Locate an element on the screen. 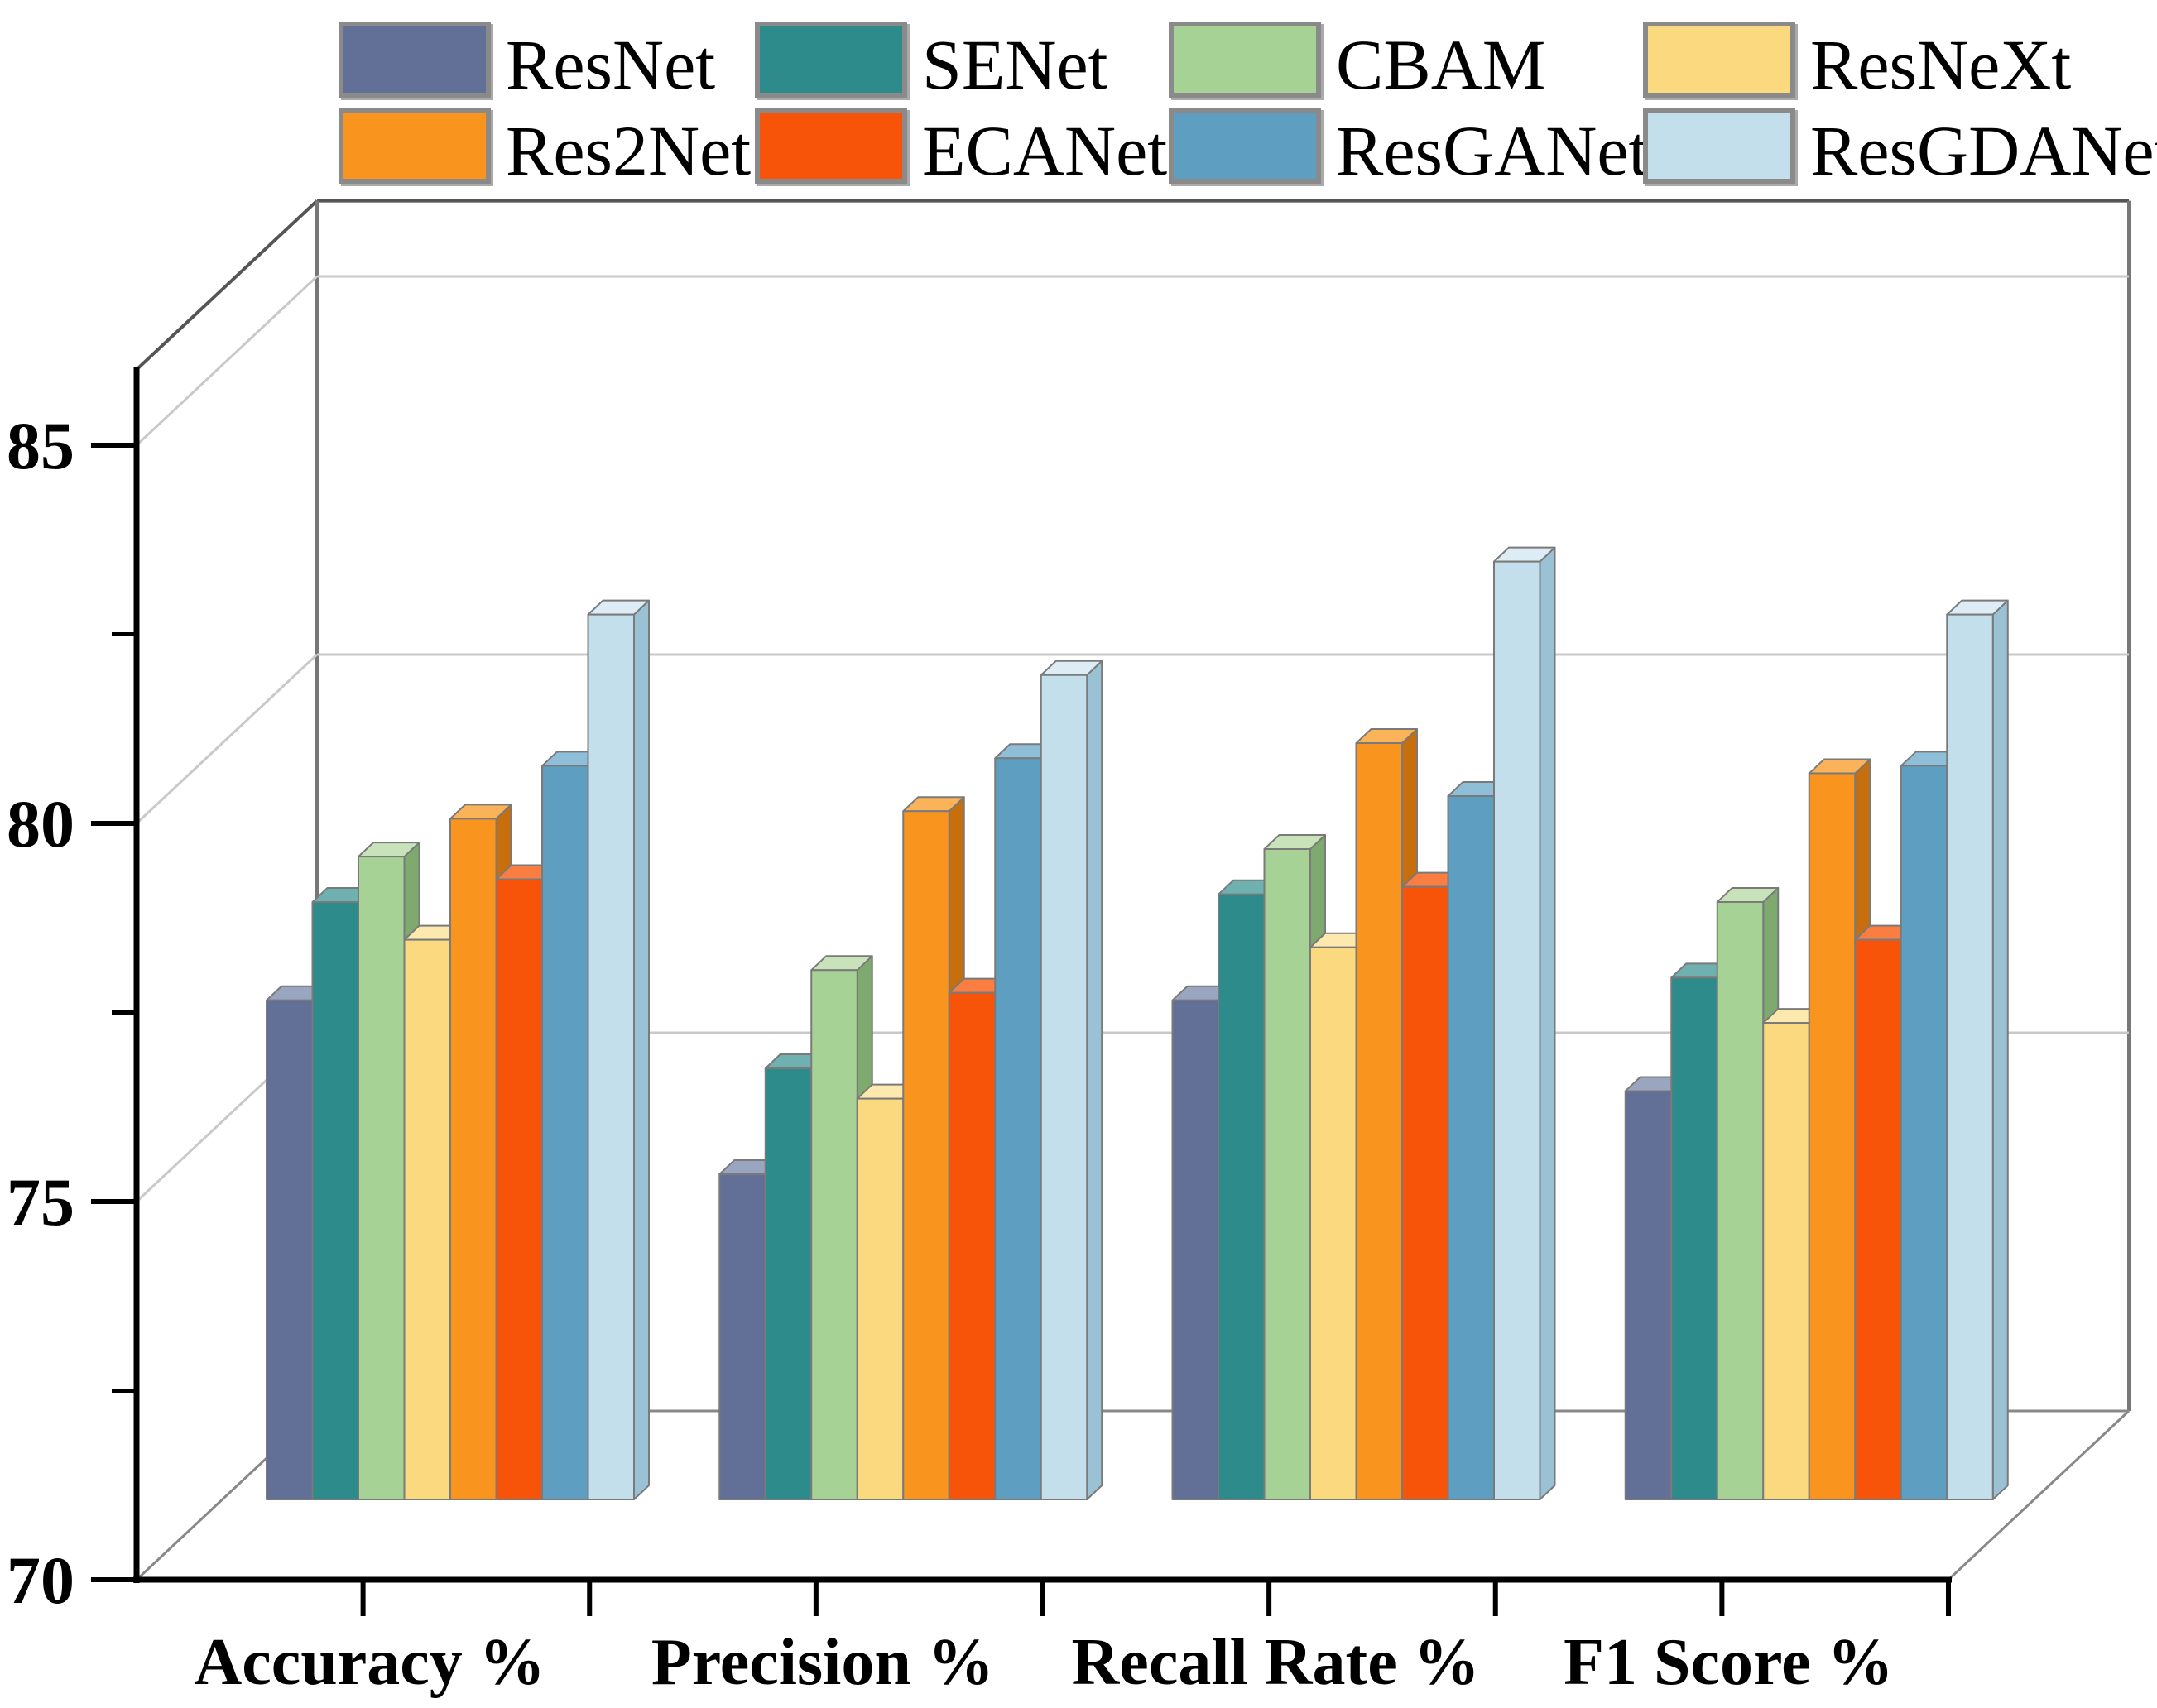 This screenshot has width=2157, height=1708. legend-label-resganet: ResGANet is located at coordinates (1492, 150).